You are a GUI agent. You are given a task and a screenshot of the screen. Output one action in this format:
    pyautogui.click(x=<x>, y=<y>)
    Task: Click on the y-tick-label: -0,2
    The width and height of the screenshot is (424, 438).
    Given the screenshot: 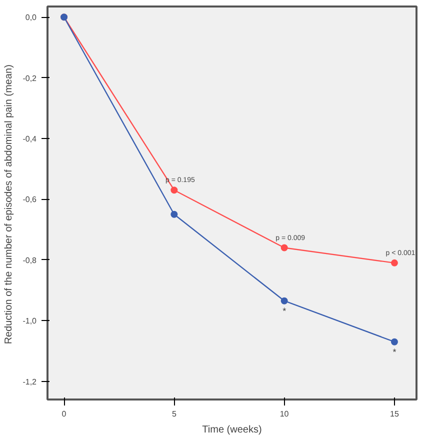 What is the action you would take?
    pyautogui.click(x=30, y=78)
    